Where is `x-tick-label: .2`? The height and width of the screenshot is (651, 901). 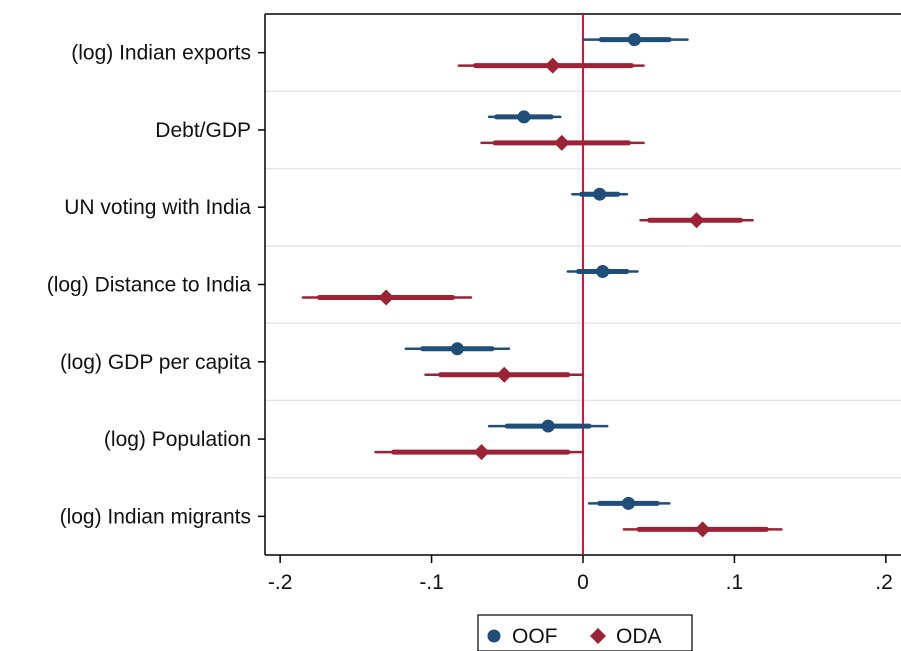
x-tick-label: .2 is located at coordinates (884, 582).